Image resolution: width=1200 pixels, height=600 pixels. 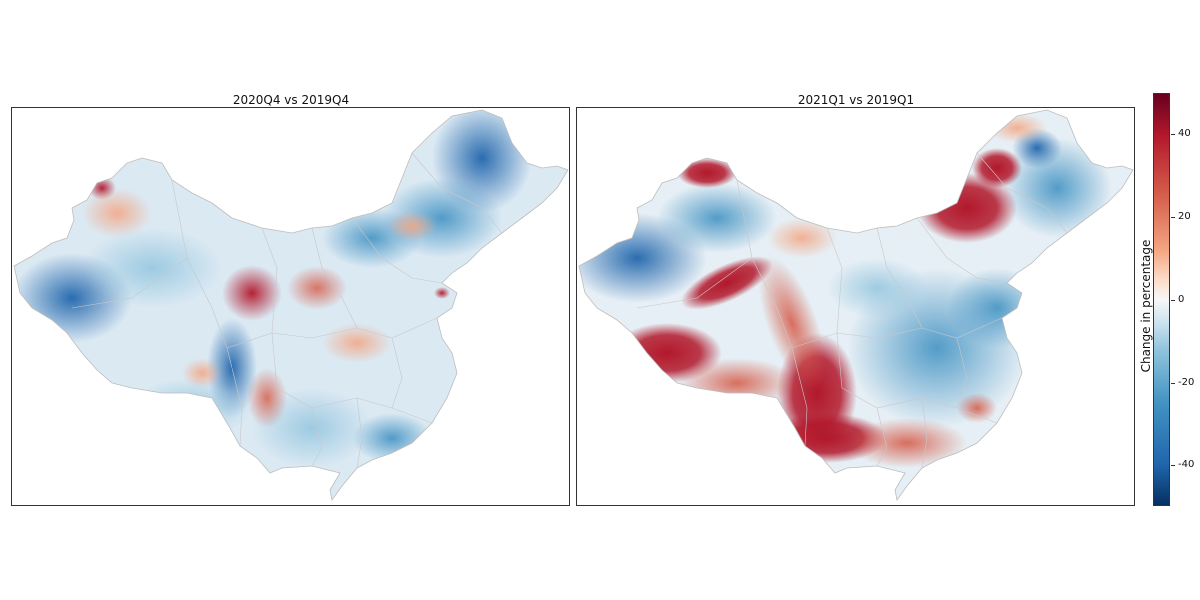 I want to click on colorbar, so click(x=1161, y=299).